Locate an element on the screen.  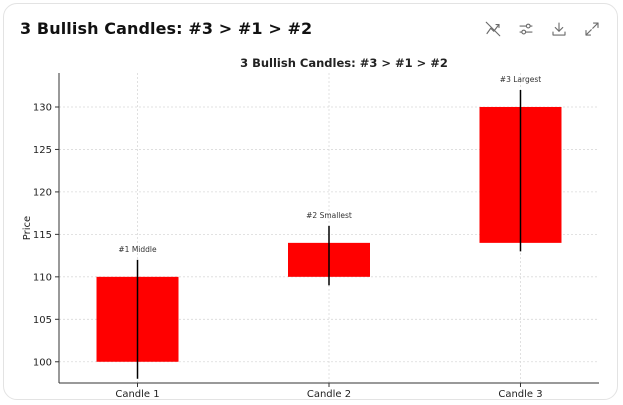
y-tick-label: 125 is located at coordinates (42, 150).